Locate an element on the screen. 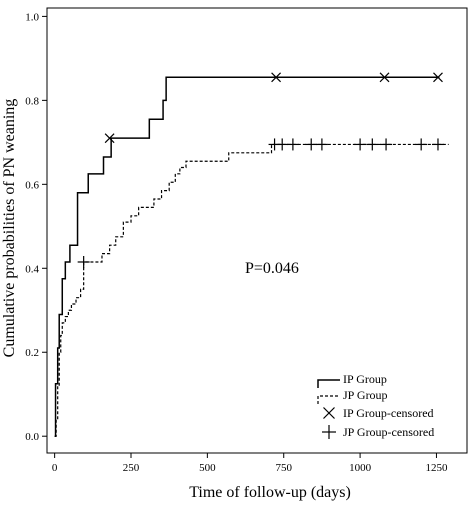 The height and width of the screenshot is (505, 472). legend-swatch-x is located at coordinates (329, 413).